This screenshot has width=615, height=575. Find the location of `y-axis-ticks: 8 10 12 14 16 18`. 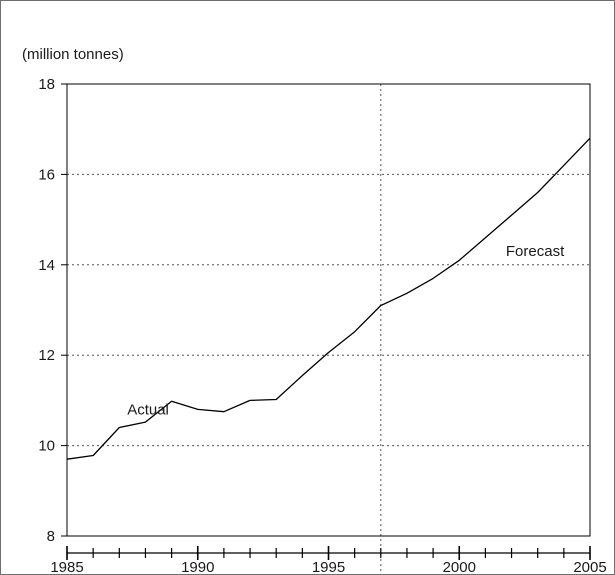

y-axis-ticks: 8 10 12 14 16 18 is located at coordinates (52, 310).